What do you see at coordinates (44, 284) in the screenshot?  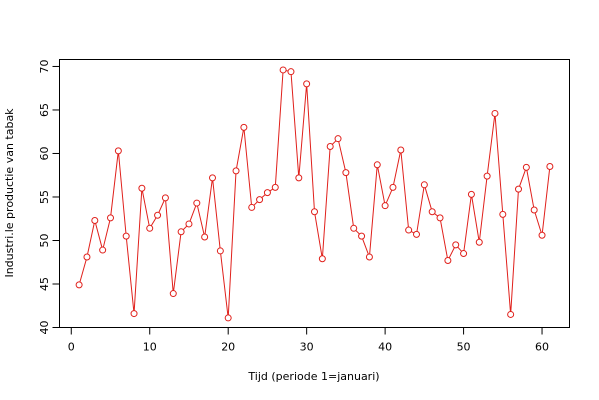 I see `y-tick-label: 45` at bounding box center [44, 284].